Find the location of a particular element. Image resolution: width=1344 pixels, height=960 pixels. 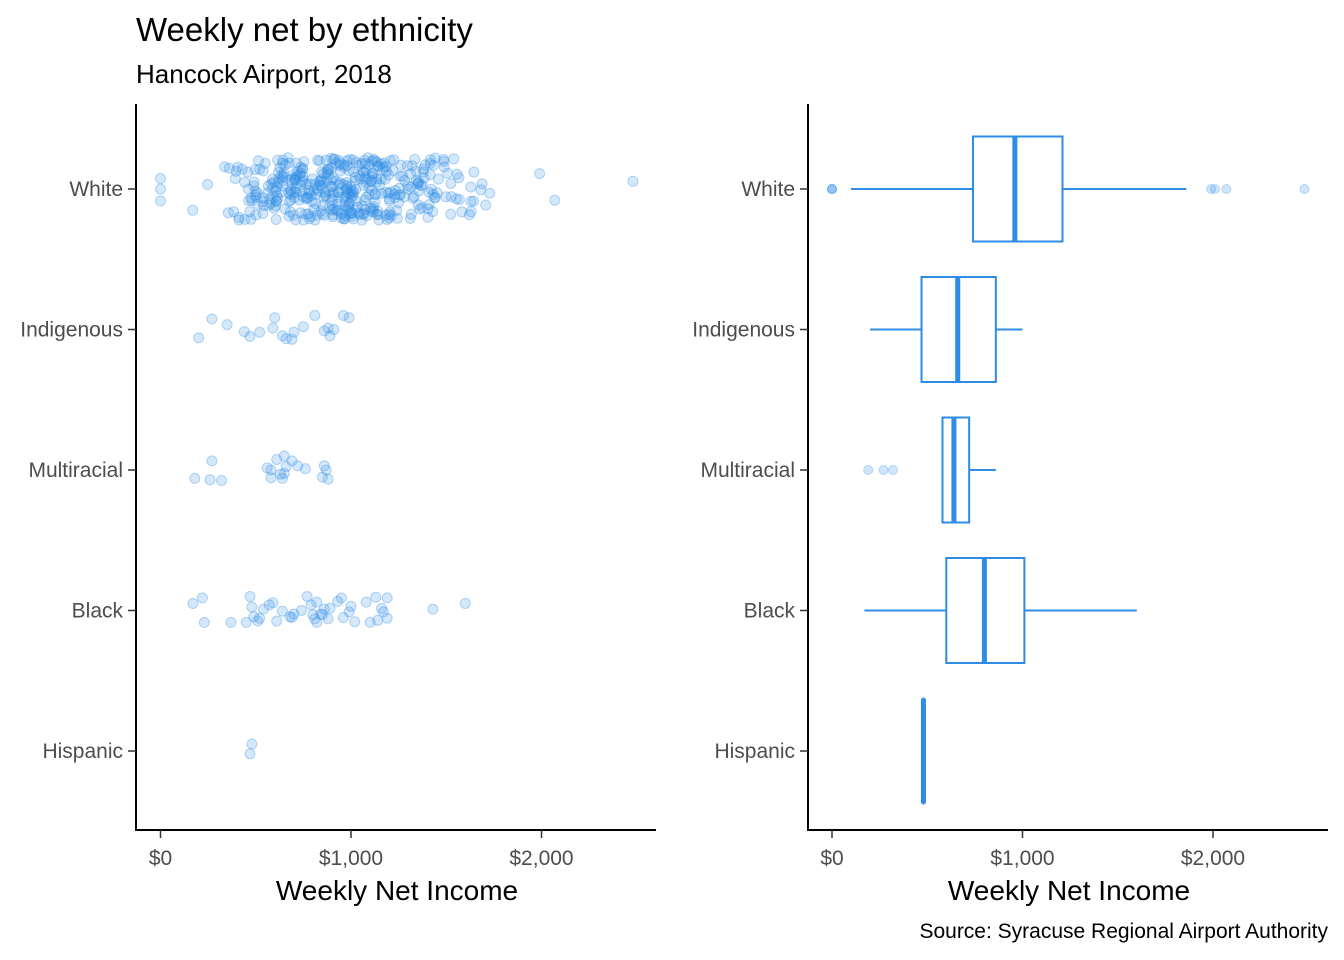

y-tick-label-multiracial: Multiracial is located at coordinates (747, 470).